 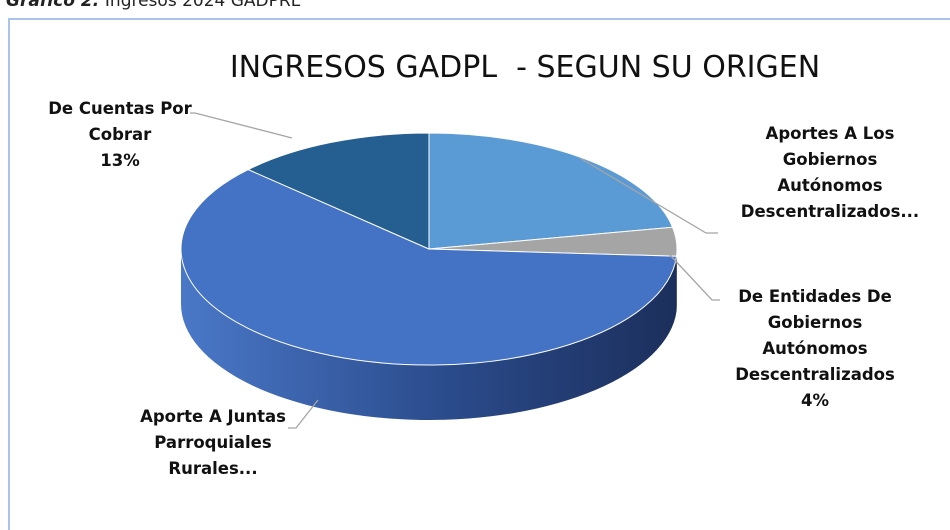 I want to click on caption-label: Gráfico 2:, so click(x=53, y=5).